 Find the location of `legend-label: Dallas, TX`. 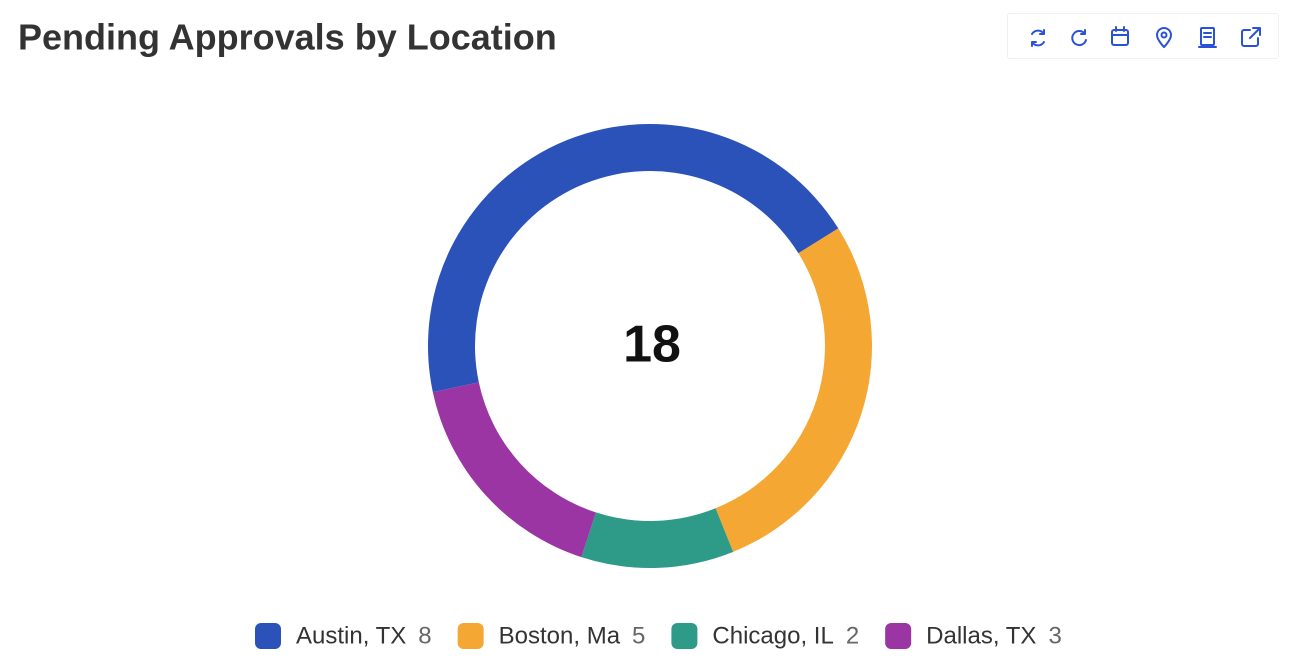

legend-label: Dallas, TX is located at coordinates (981, 635).